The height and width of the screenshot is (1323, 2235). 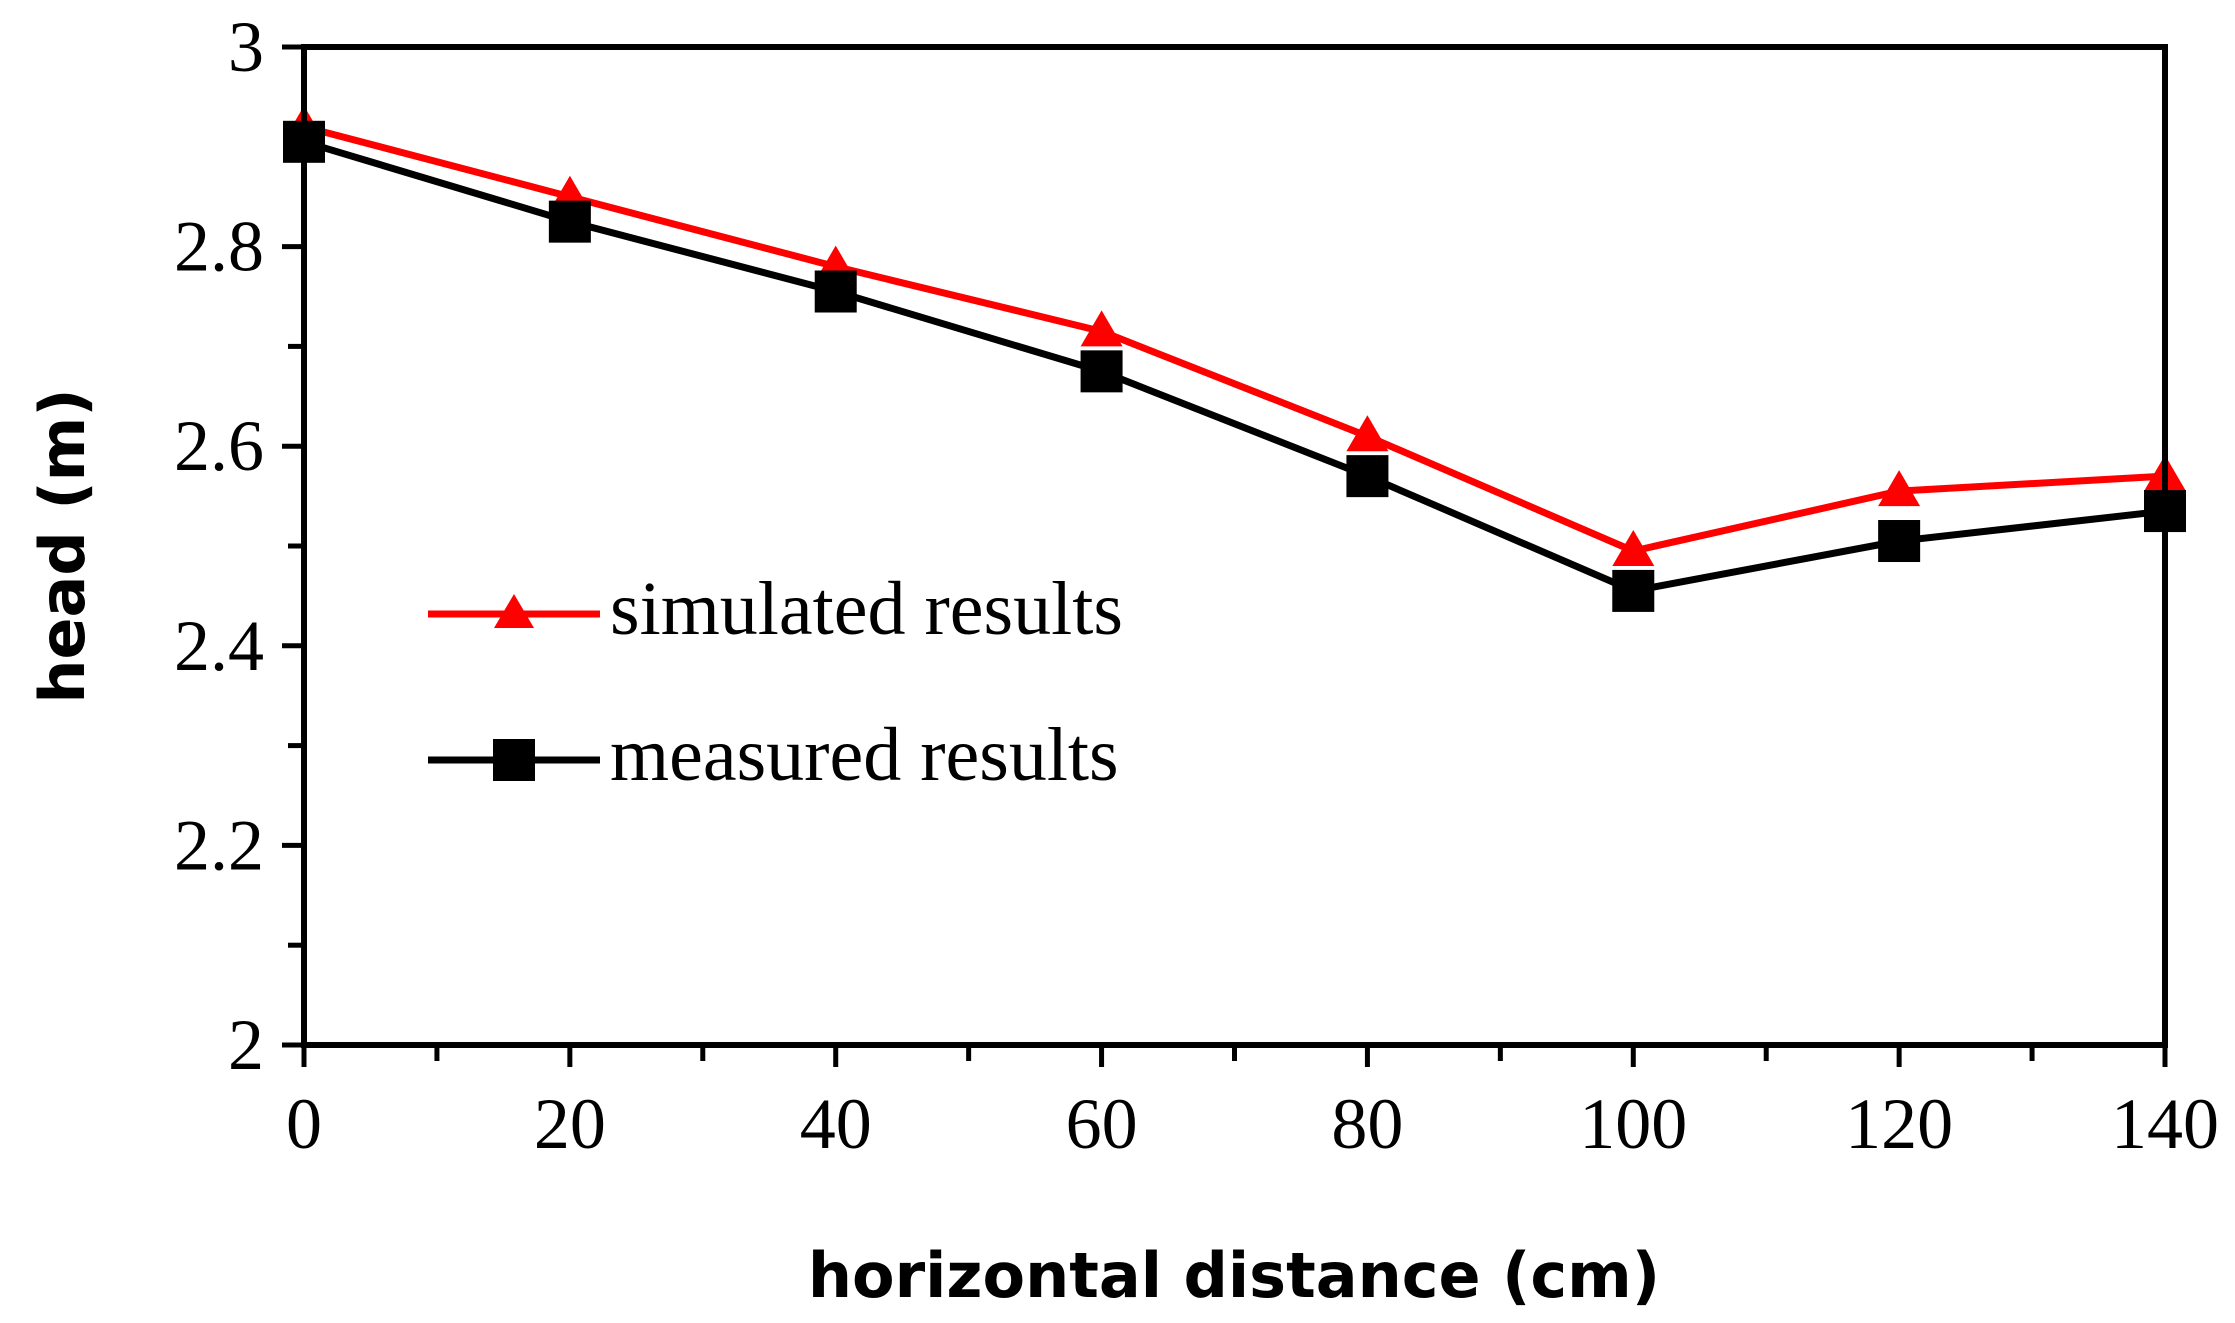 What do you see at coordinates (1102, 1124) in the screenshot?
I see `x-tick-label: 60` at bounding box center [1102, 1124].